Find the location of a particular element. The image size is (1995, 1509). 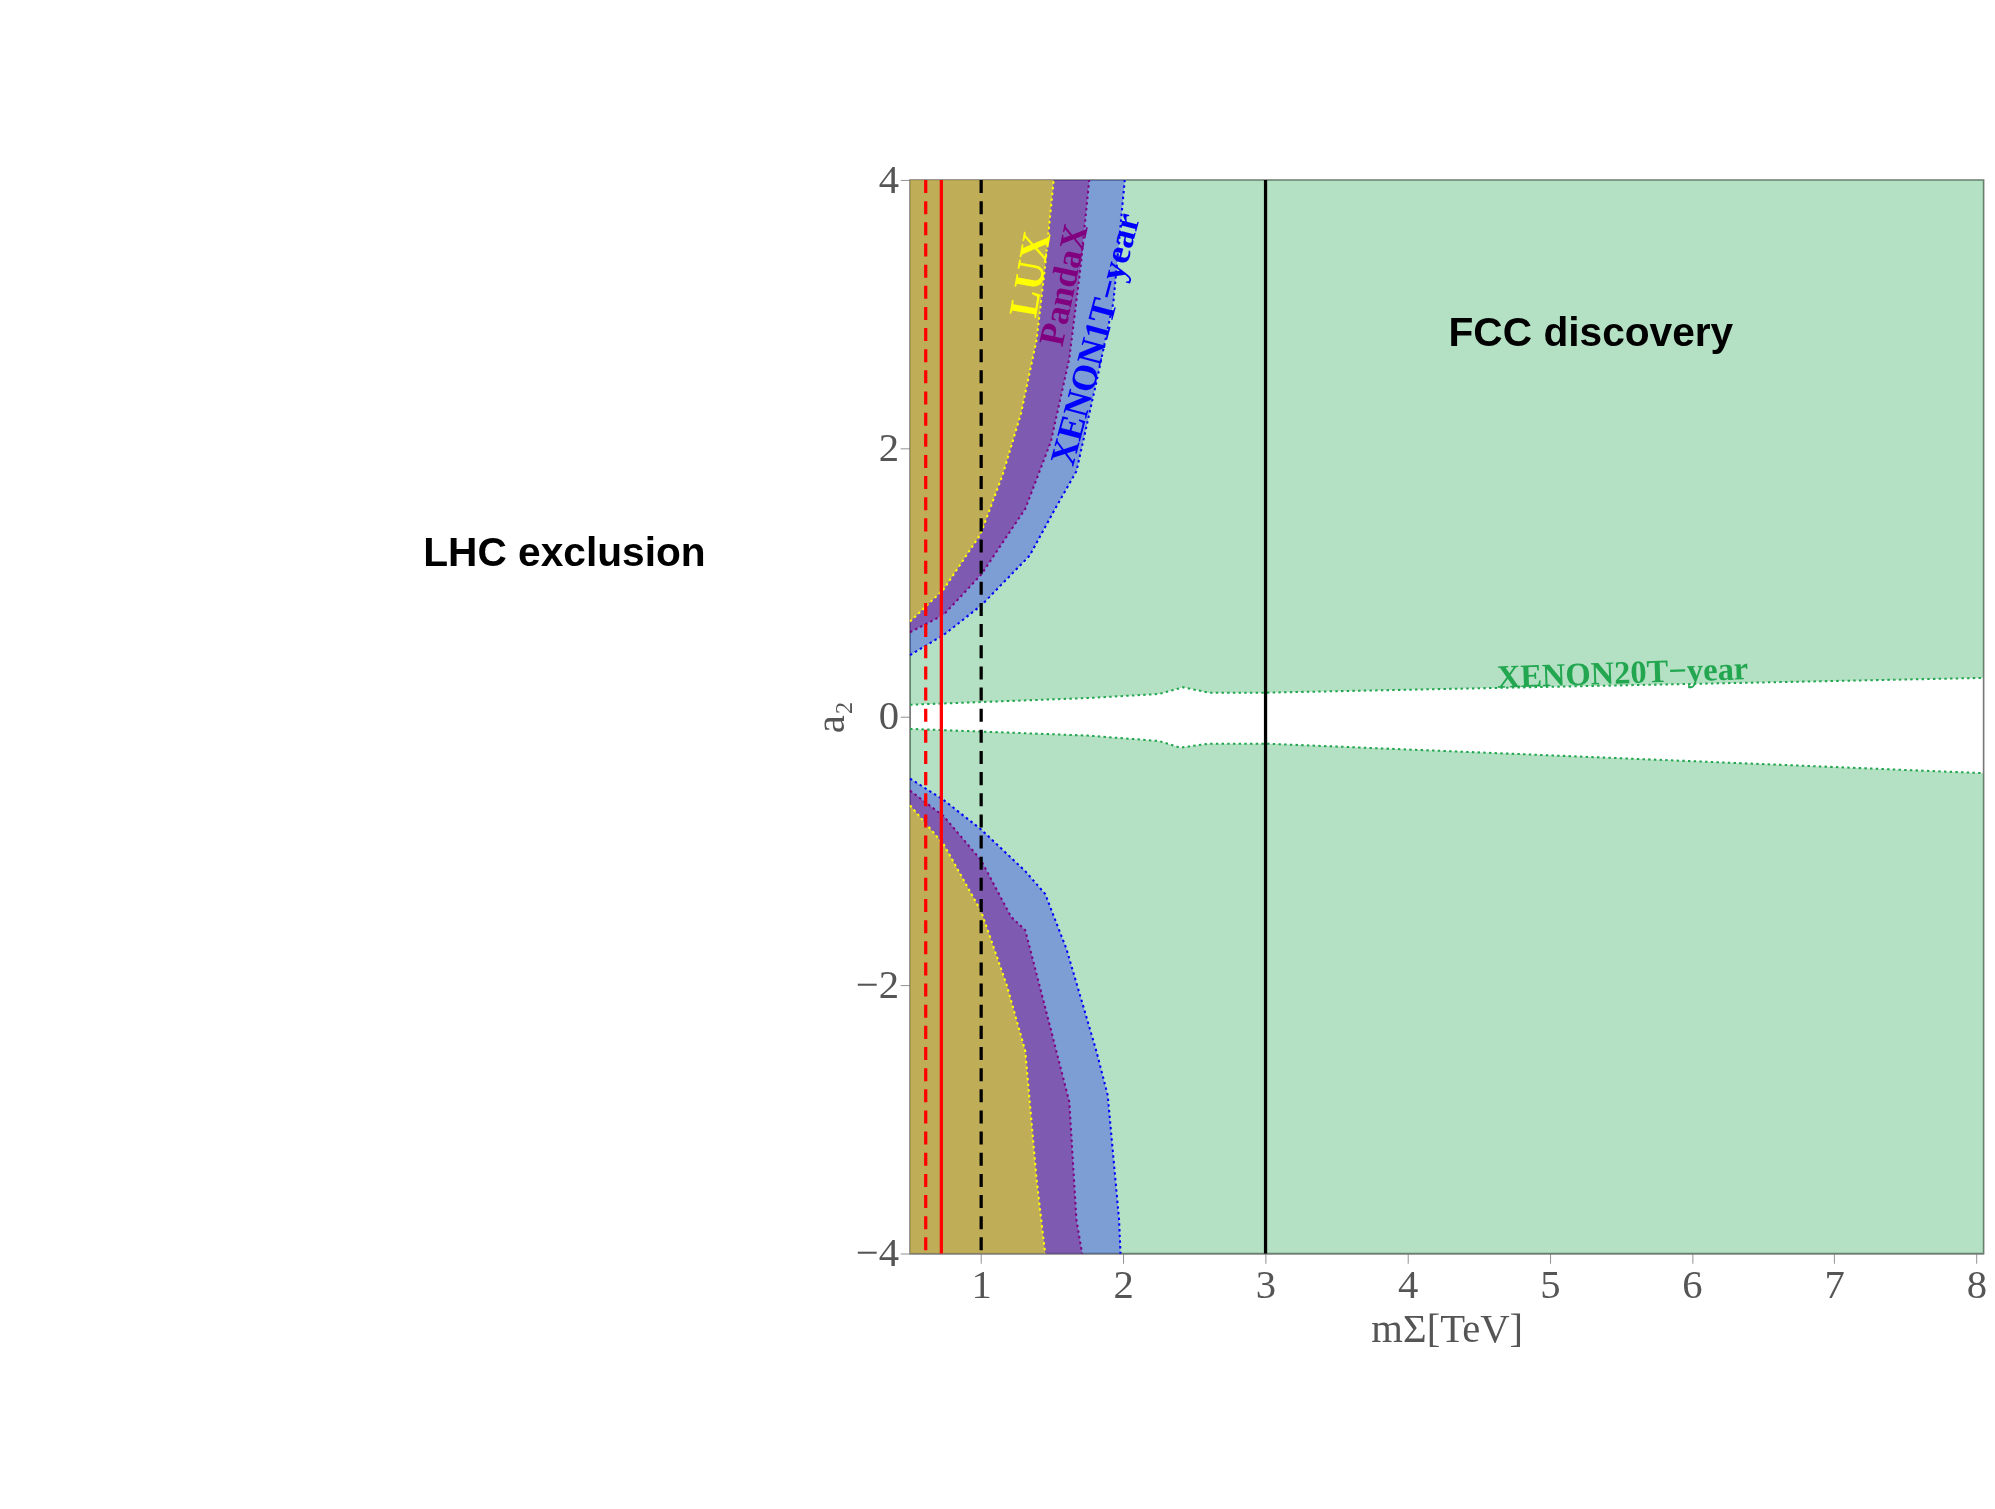

x-tick-label: 2 is located at coordinates (1123, 1284).